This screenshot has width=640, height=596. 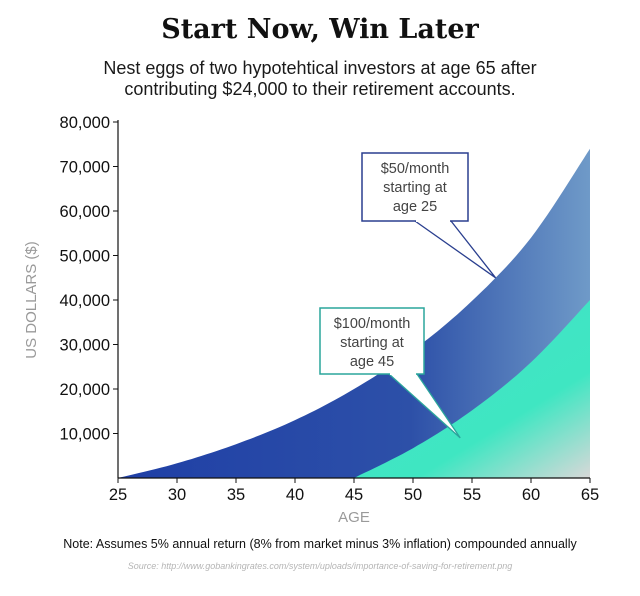 What do you see at coordinates (85, 168) in the screenshot?
I see `y-tick-label: 70,000` at bounding box center [85, 168].